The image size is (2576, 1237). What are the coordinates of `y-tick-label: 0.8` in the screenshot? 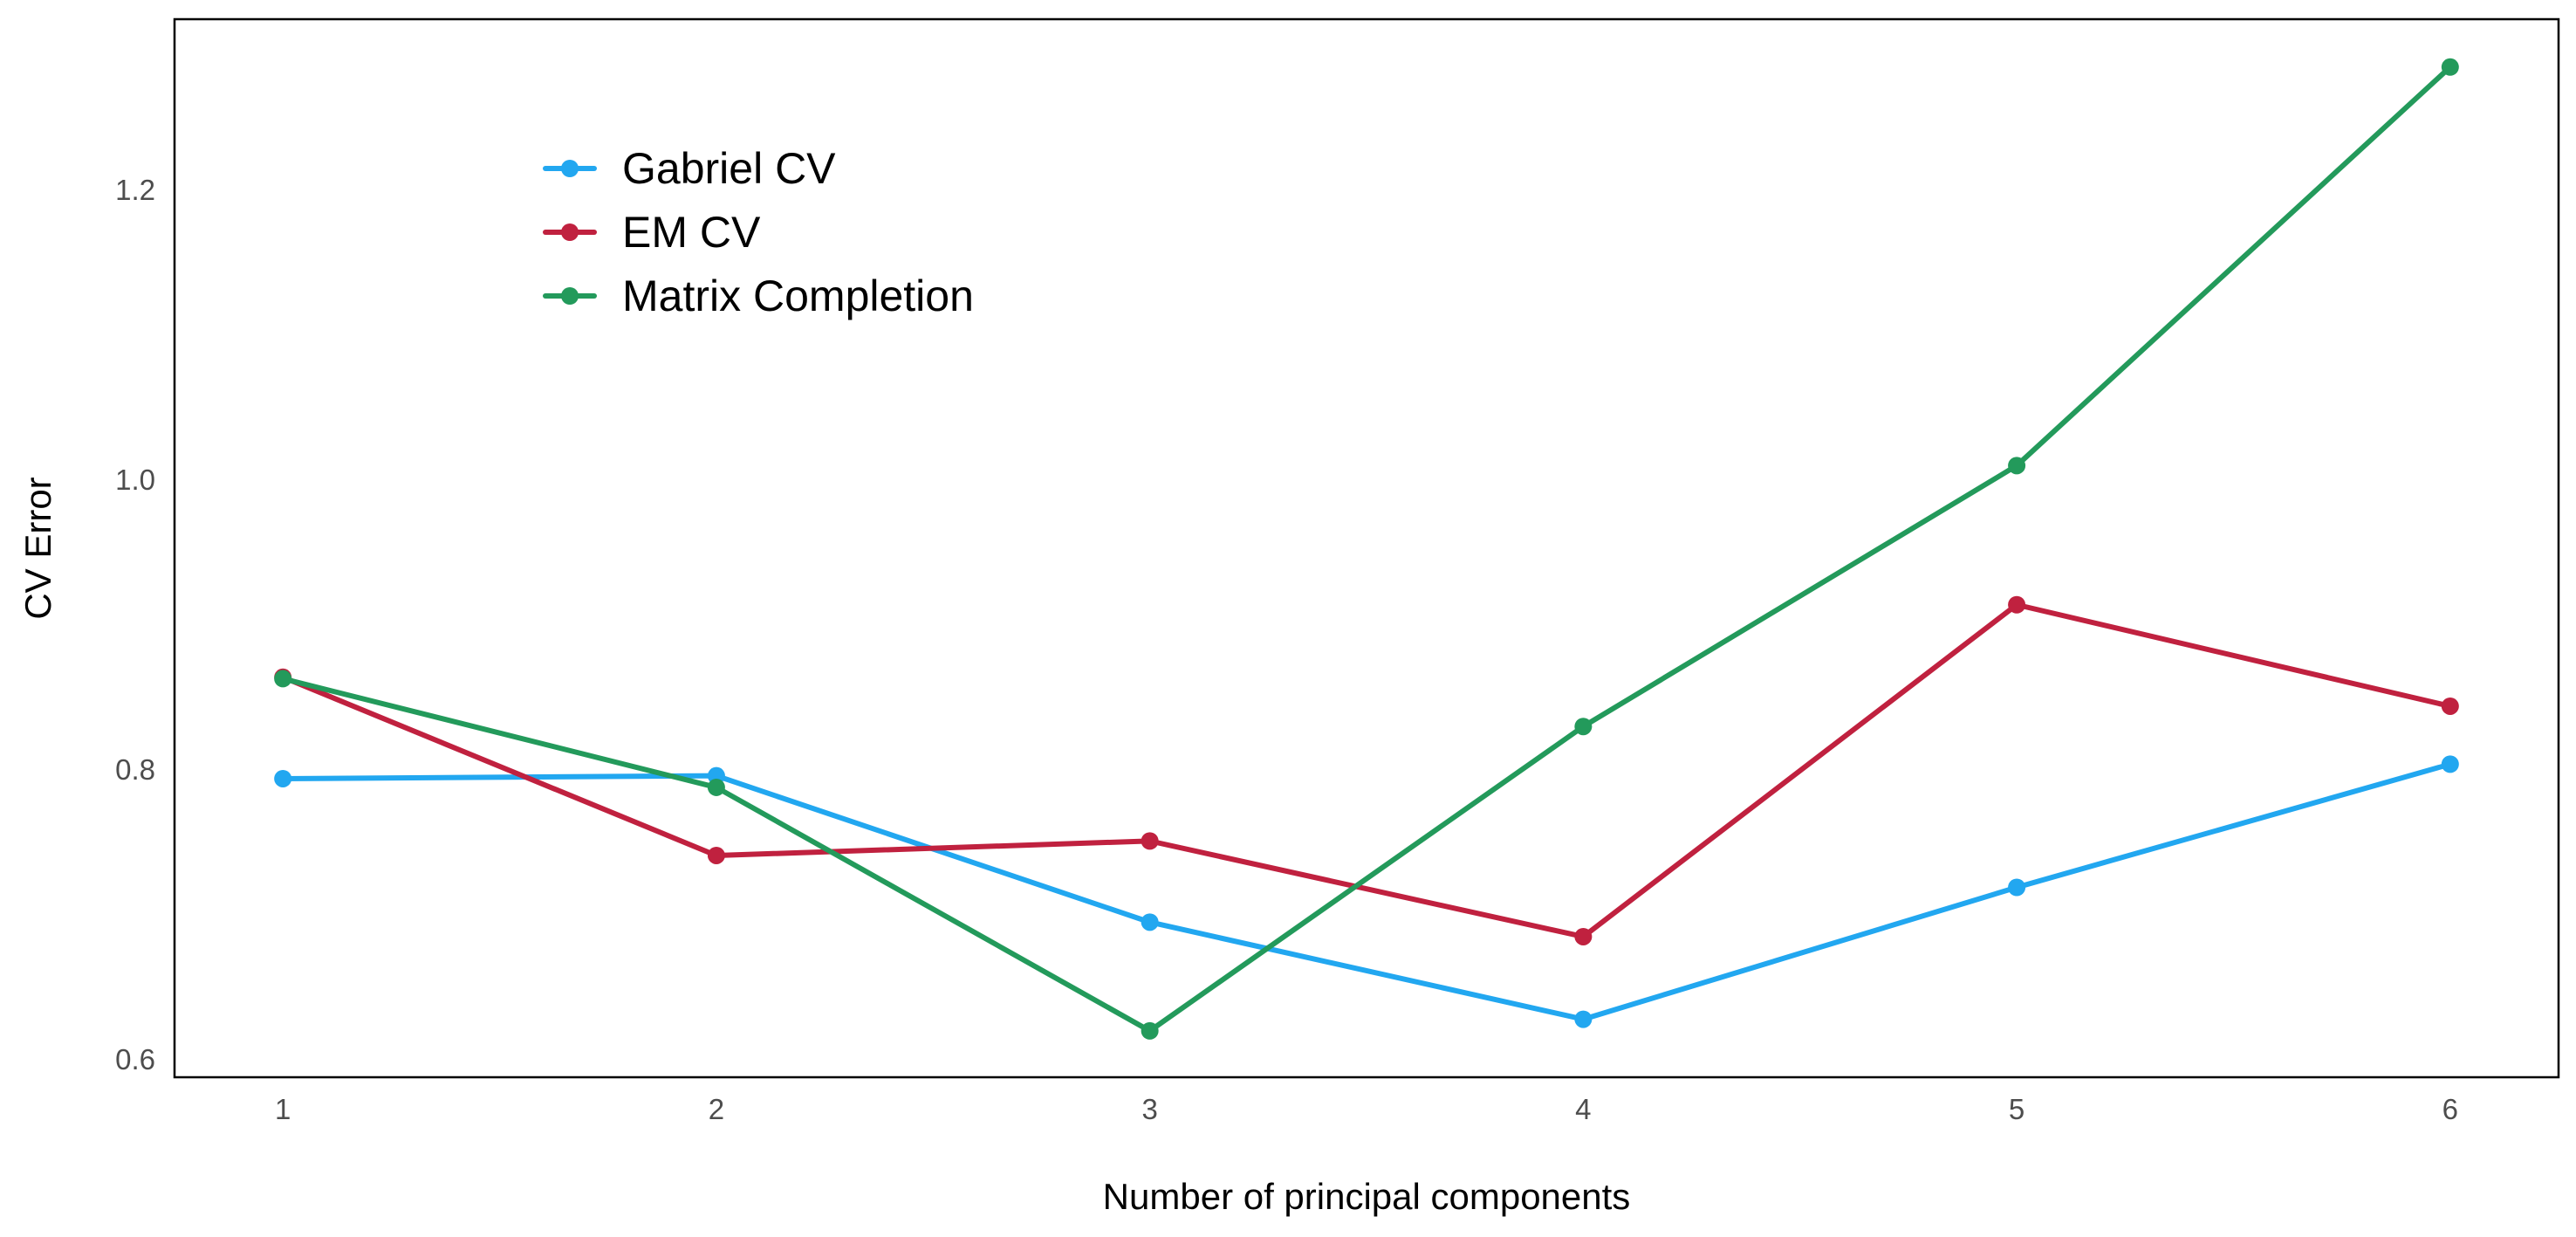 It's located at (135, 770).